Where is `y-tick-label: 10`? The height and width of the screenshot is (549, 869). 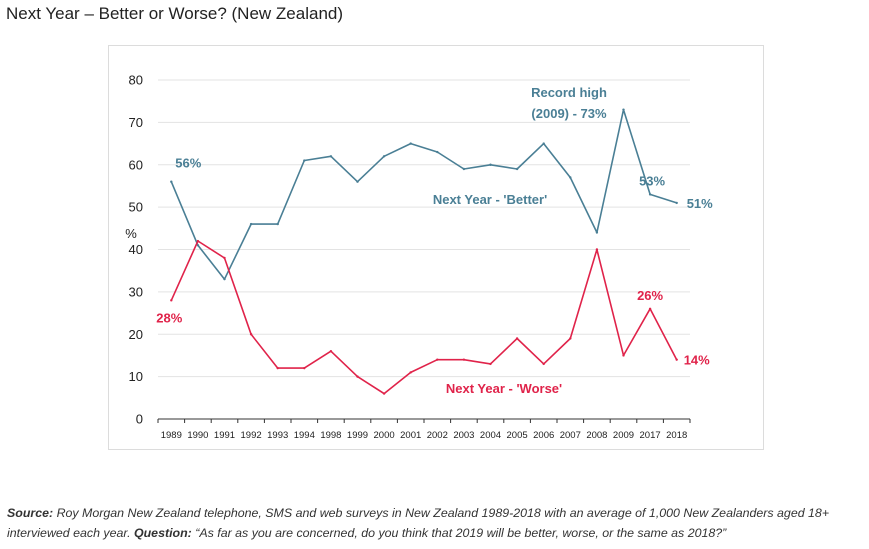 y-tick-label: 10 is located at coordinates (136, 376).